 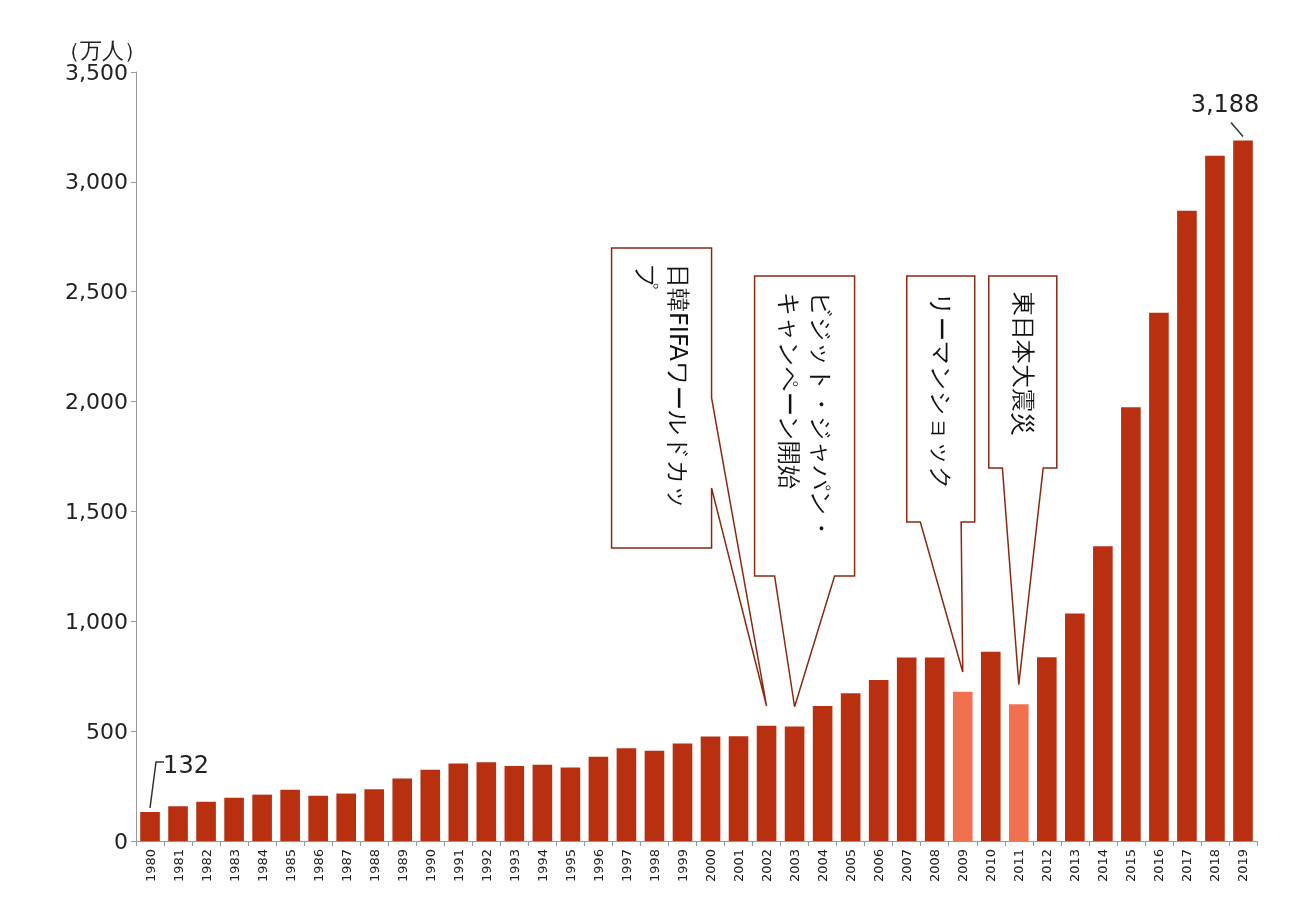 What do you see at coordinates (1131, 866) in the screenshot?
I see `x-tick-label: 2015` at bounding box center [1131, 866].